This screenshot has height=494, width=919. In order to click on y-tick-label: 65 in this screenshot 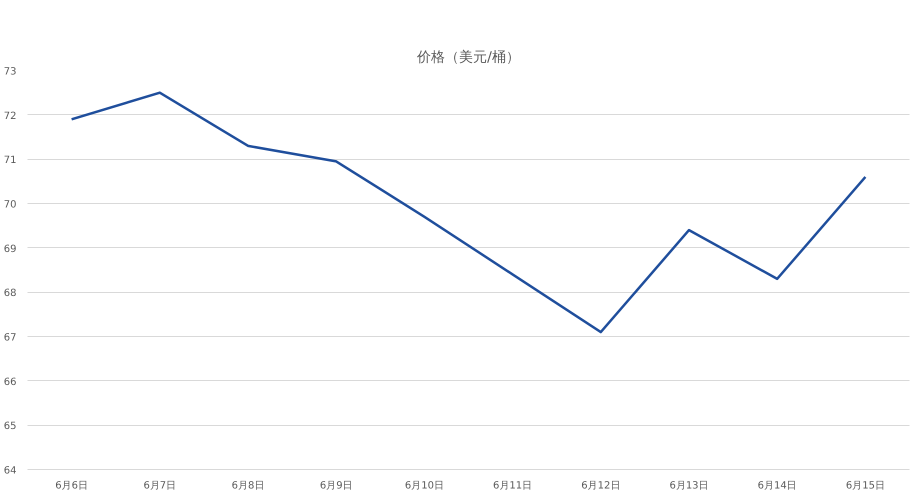, I will do `click(10, 426)`.